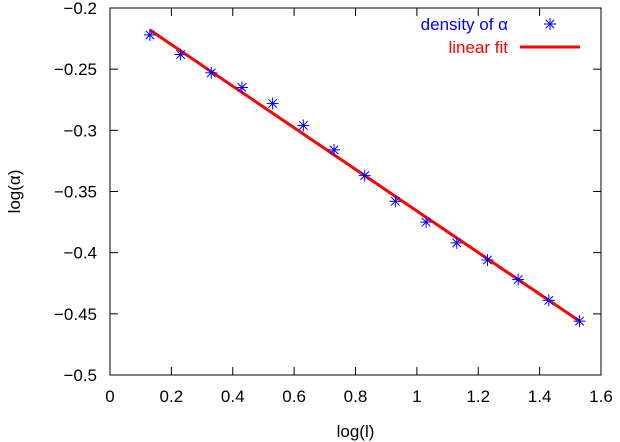 The image size is (620, 442). I want to click on x-tick-label: 0, so click(109, 396).